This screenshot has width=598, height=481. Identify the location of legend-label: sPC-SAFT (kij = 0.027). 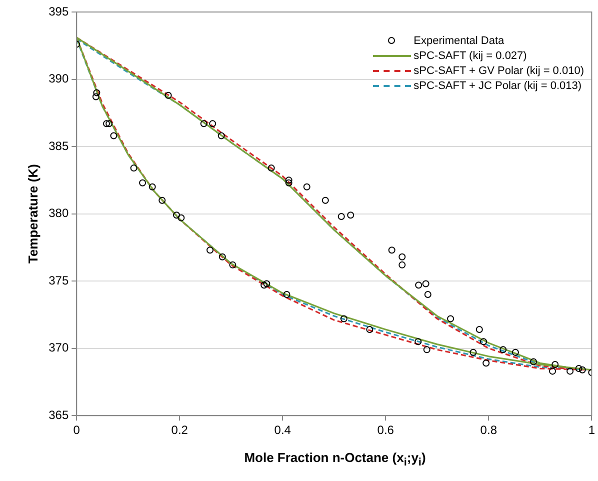
(470, 55).